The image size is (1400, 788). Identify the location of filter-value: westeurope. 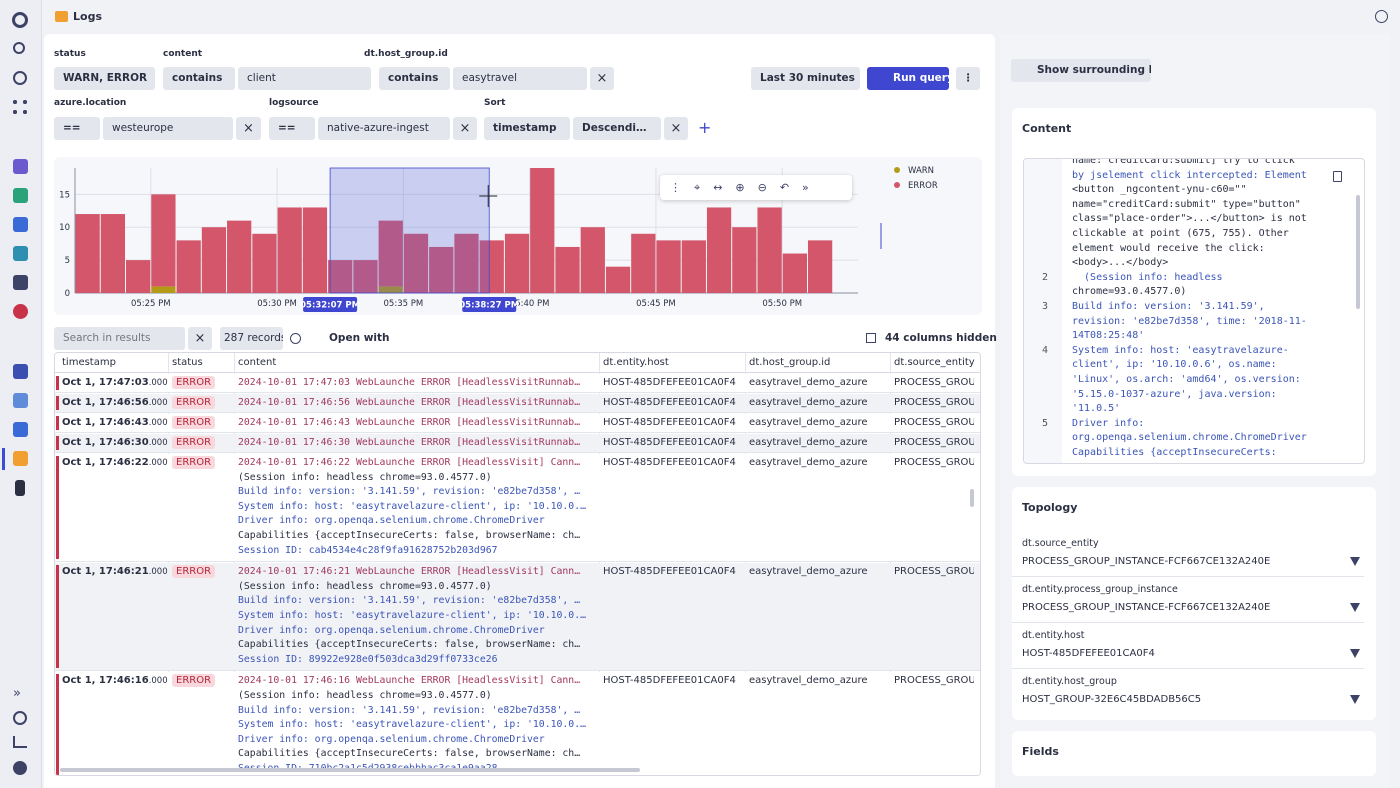
(168, 128).